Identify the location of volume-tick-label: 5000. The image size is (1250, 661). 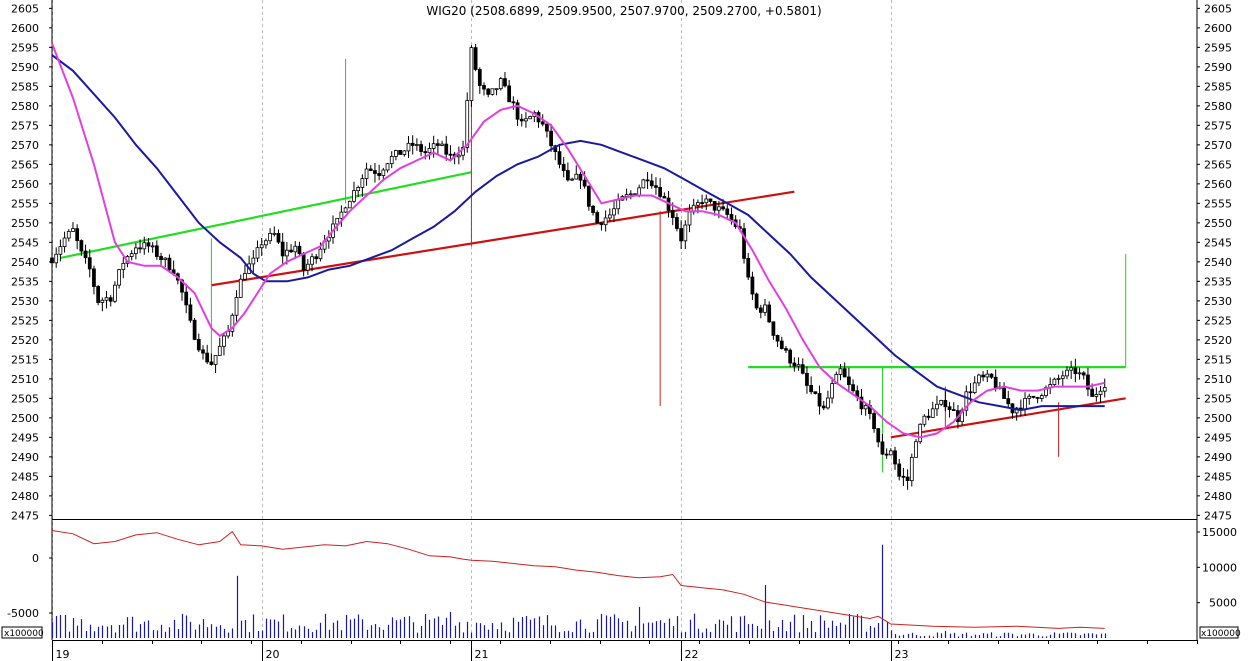
(1223, 603).